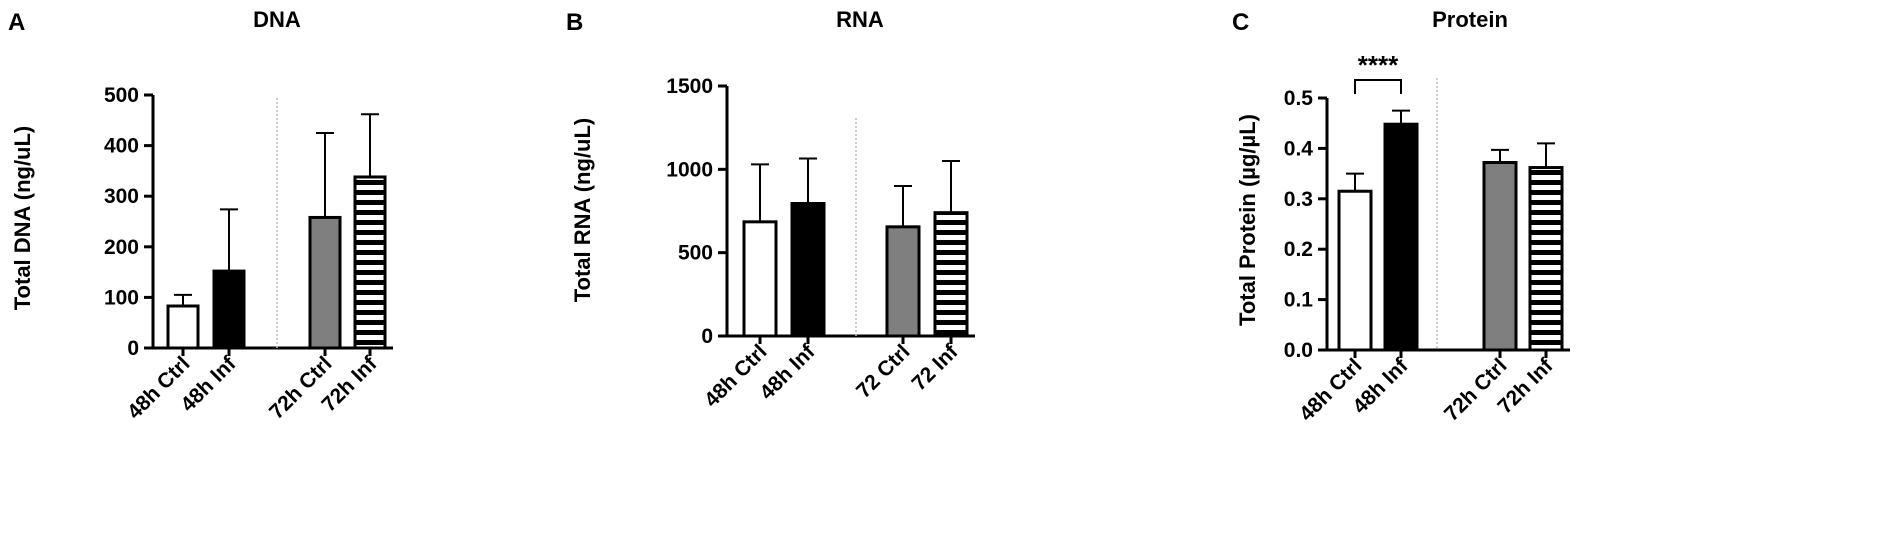 Image resolution: width=1902 pixels, height=551 pixels. What do you see at coordinates (883, 371) in the screenshot?
I see `x-tick-label: 72 Ctrl` at bounding box center [883, 371].